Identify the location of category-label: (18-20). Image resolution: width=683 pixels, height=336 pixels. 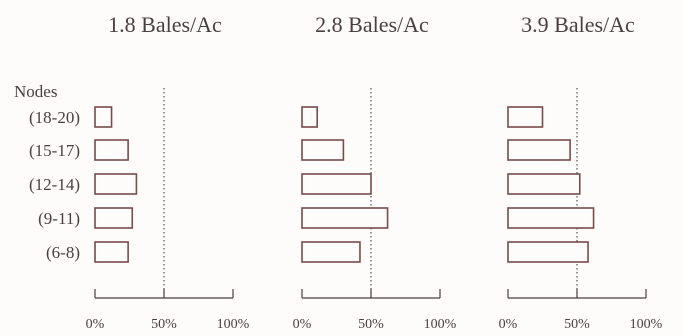
(54, 117).